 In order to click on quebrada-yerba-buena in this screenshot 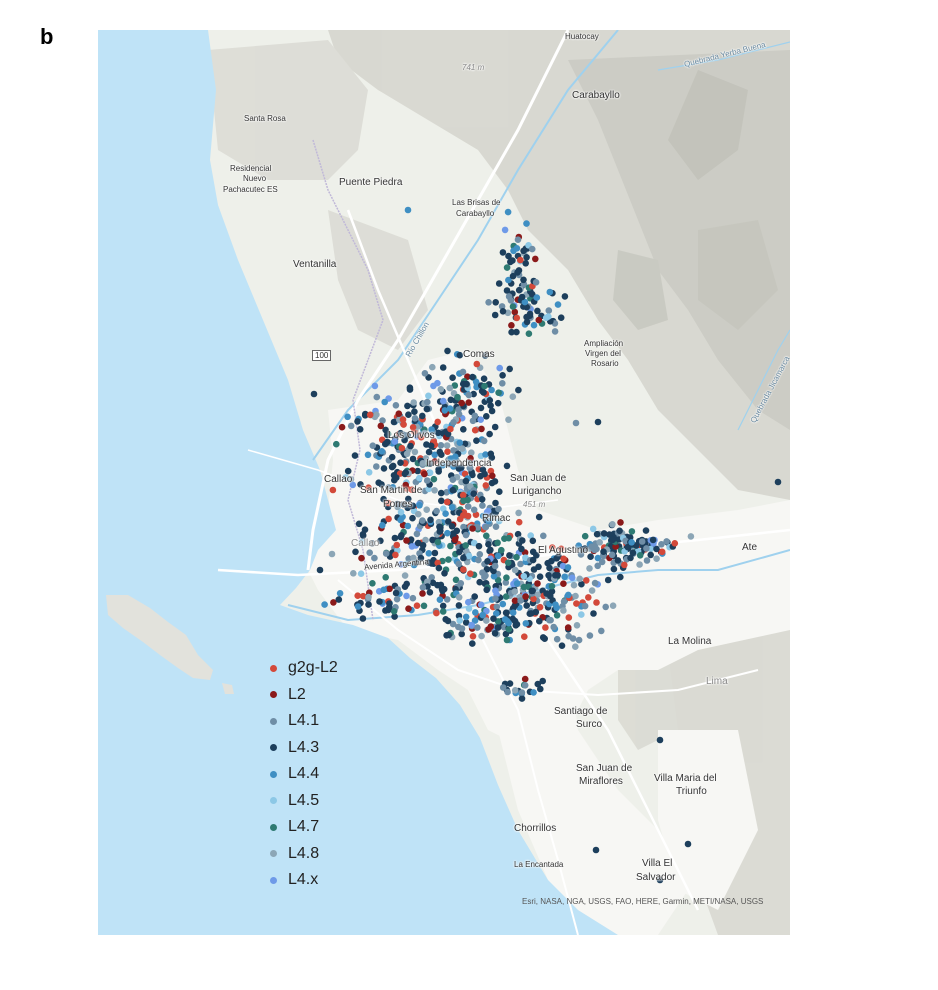, I will do `click(723, 56)`.